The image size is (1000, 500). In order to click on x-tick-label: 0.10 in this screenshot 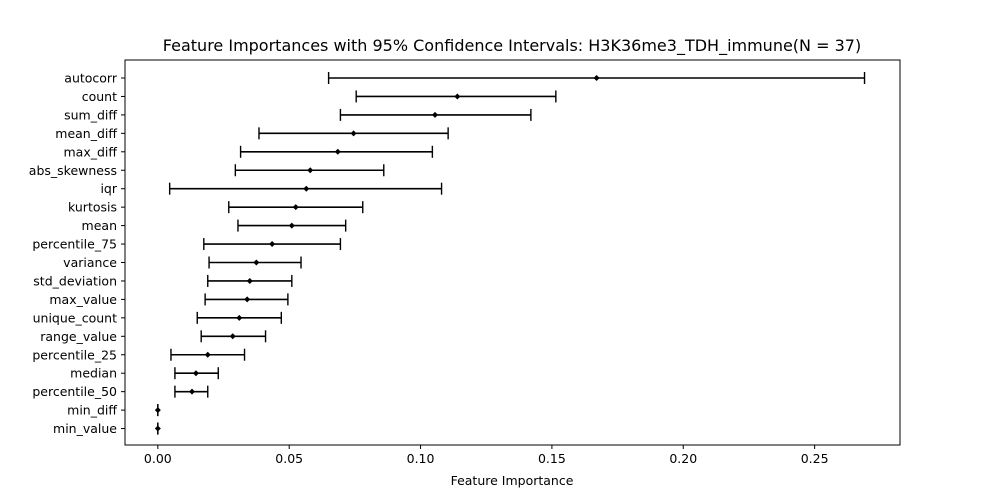, I will do `click(421, 458)`.